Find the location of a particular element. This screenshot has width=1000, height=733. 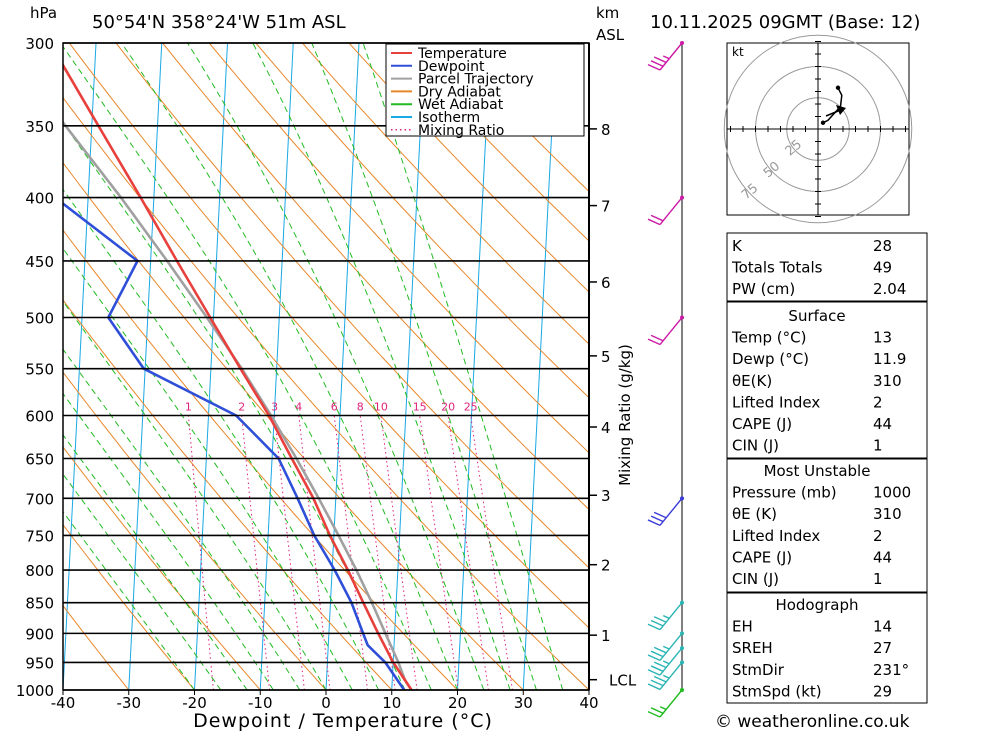

table-row-label: Dewp (°C) is located at coordinates (770, 359).